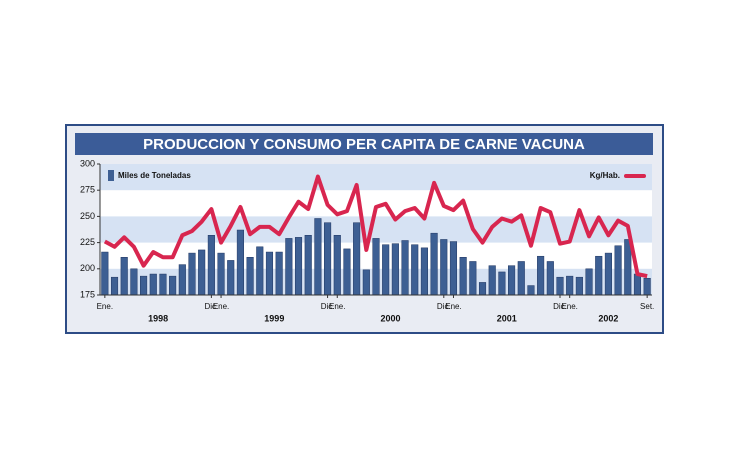 The width and height of the screenshot is (730, 465). What do you see at coordinates (87, 190) in the screenshot?
I see `y-tick-label: 275` at bounding box center [87, 190].